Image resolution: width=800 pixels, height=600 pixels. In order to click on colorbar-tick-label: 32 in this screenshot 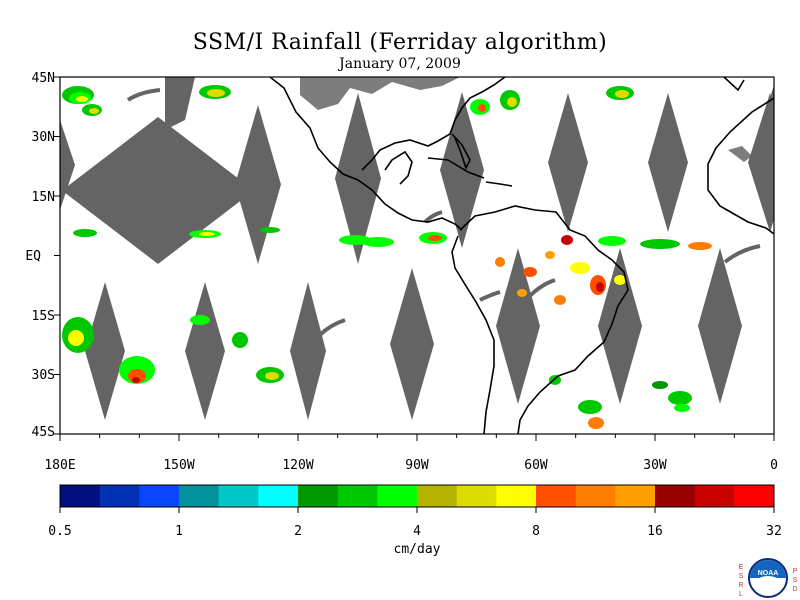, I will do `click(774, 531)`.